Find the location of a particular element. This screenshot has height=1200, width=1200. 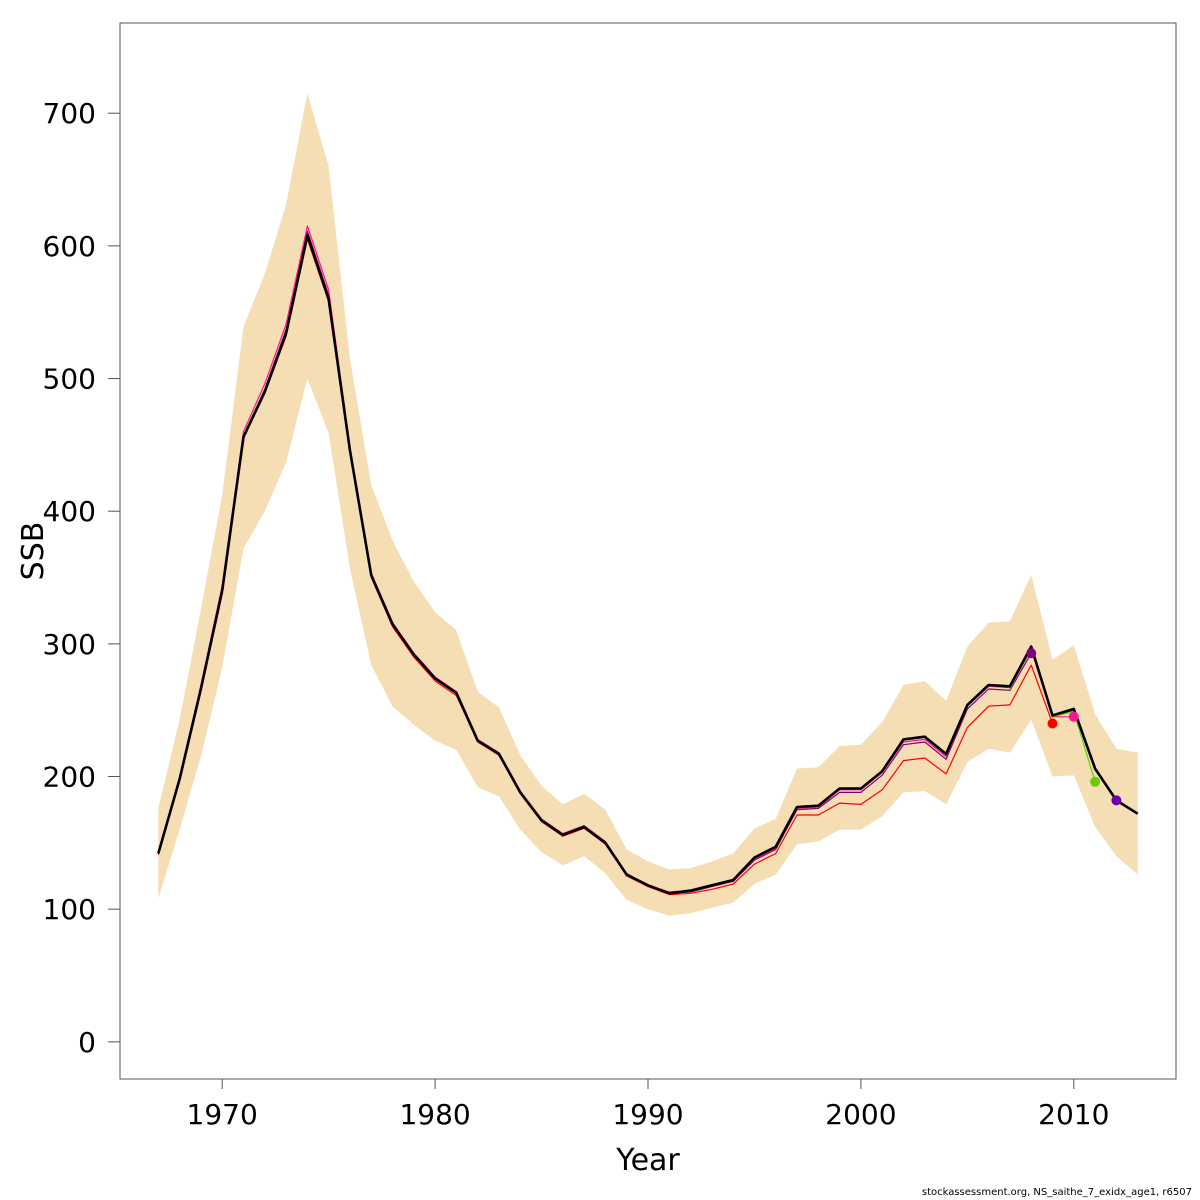

y-tick-label: 0 is located at coordinates (87, 1042).